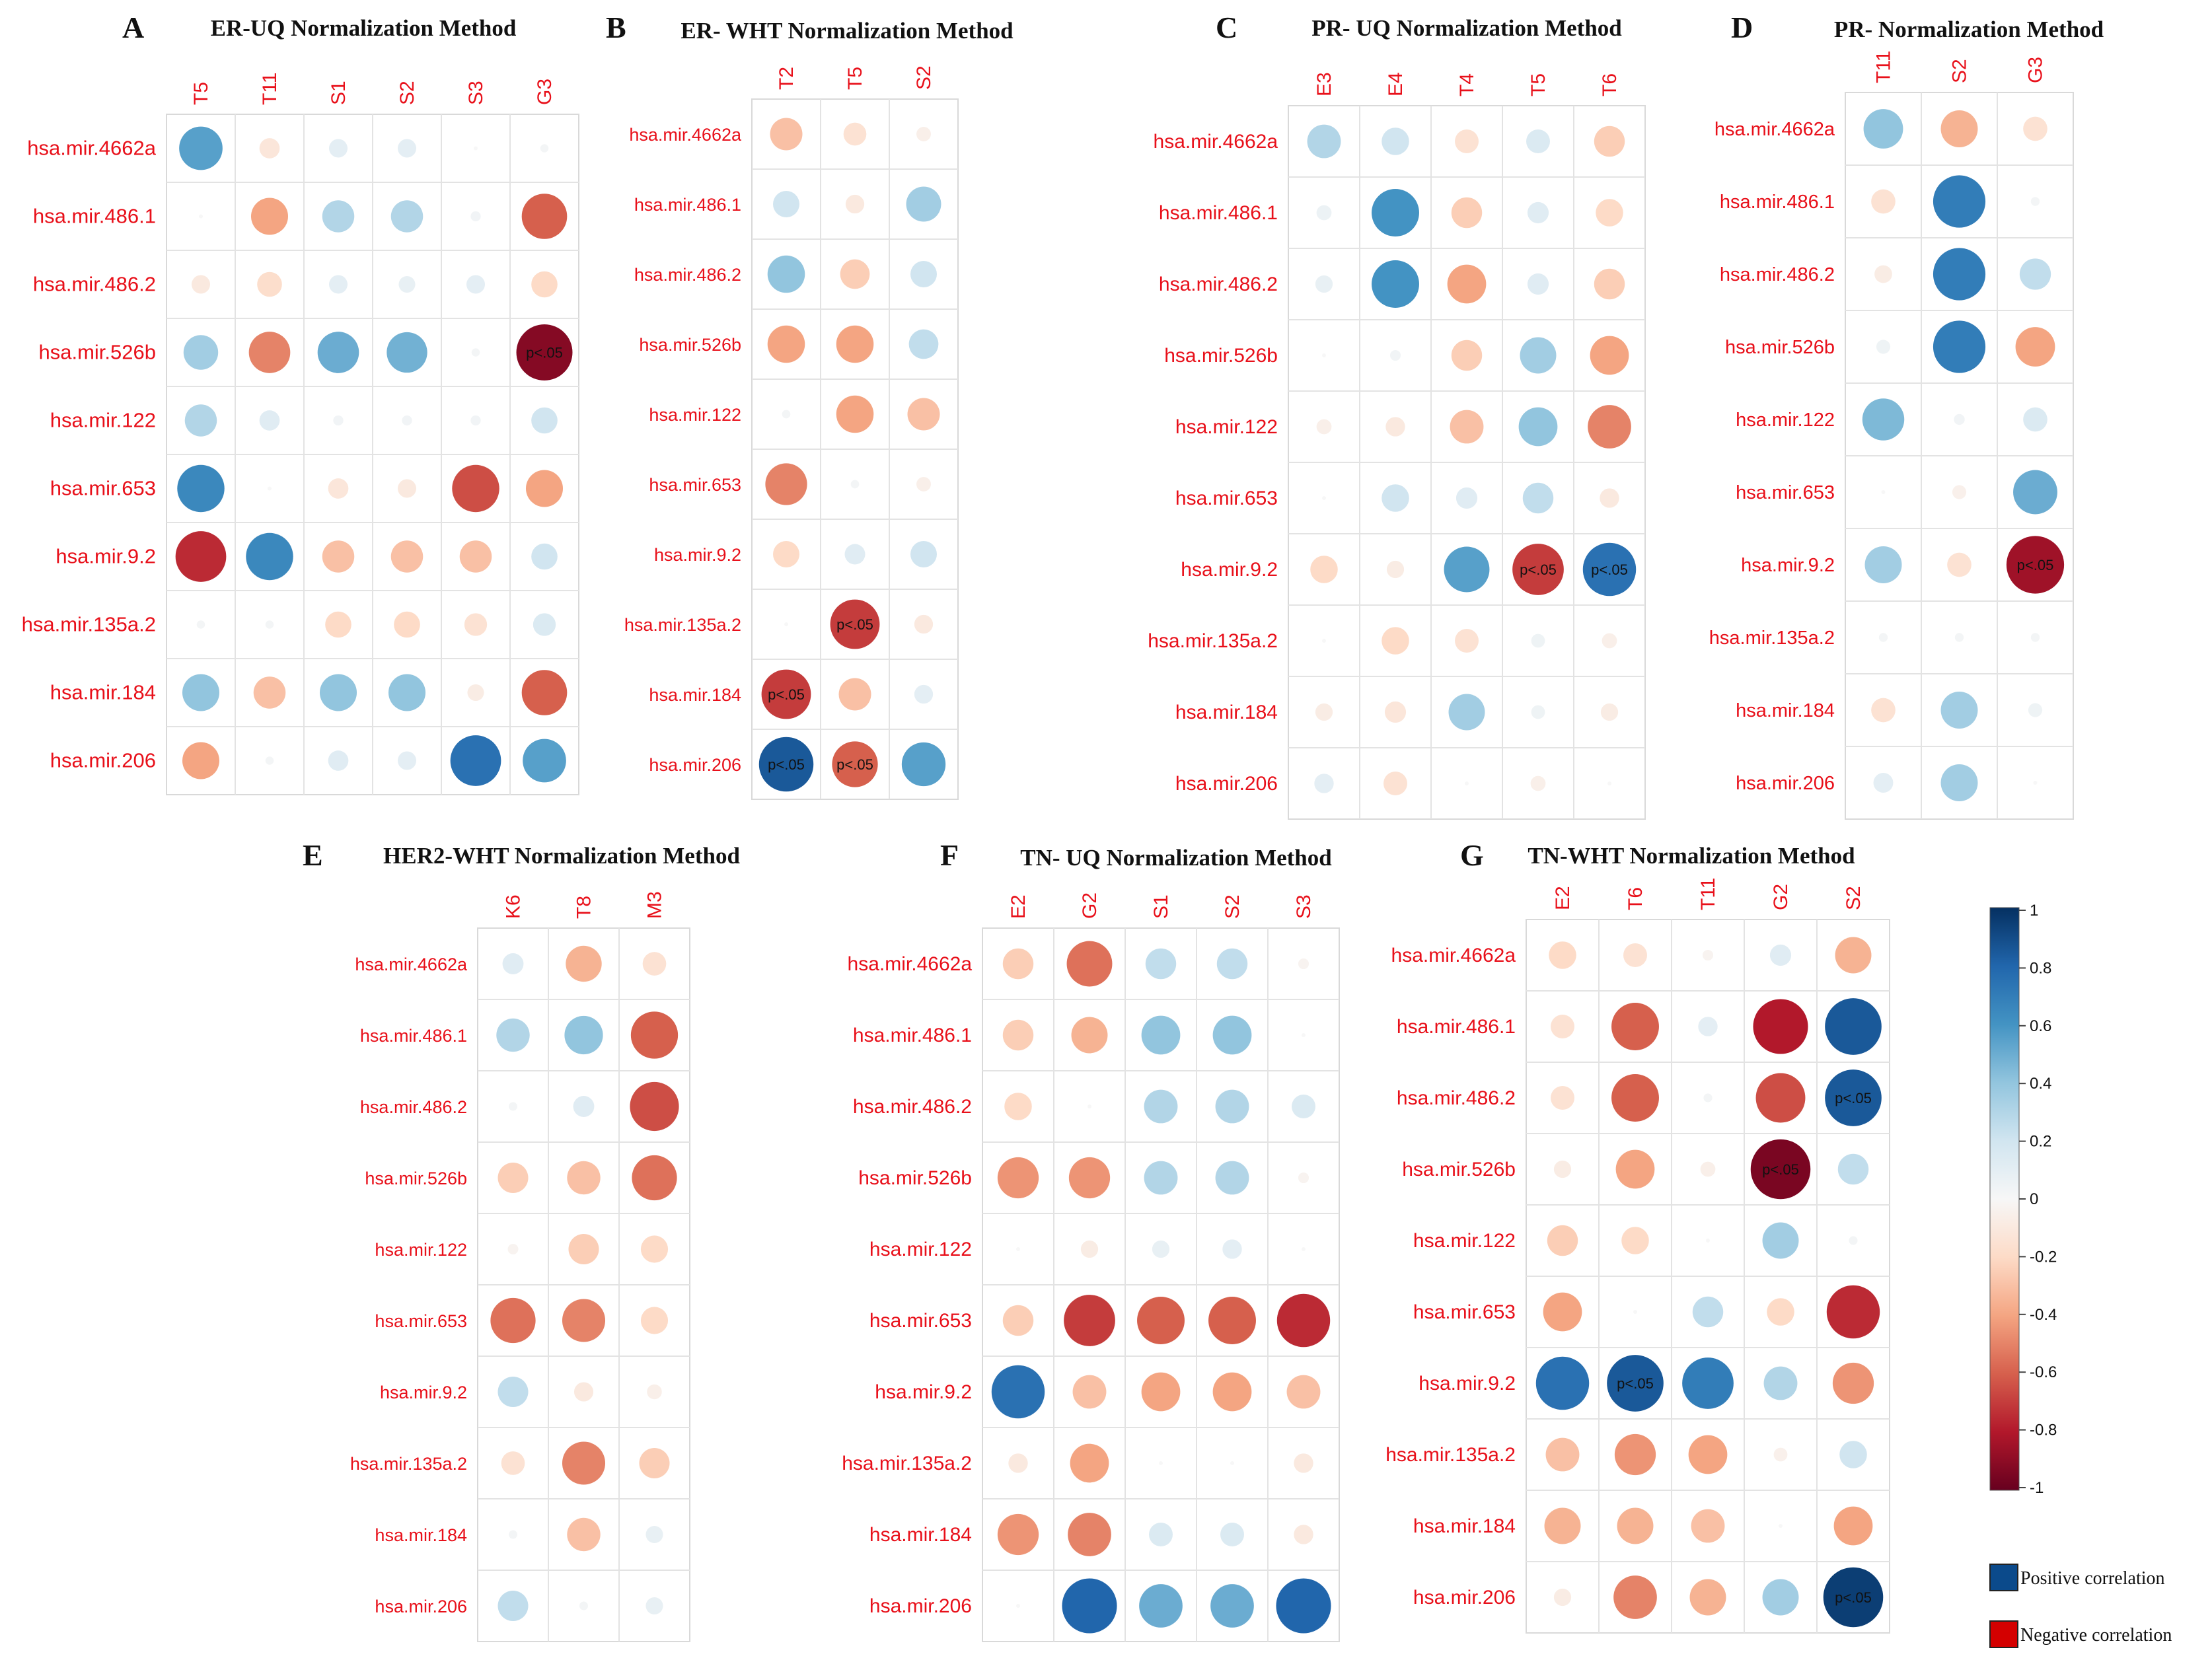  What do you see at coordinates (913, 1107) in the screenshot?
I see `row-label: hsa.mir.486.2` at bounding box center [913, 1107].